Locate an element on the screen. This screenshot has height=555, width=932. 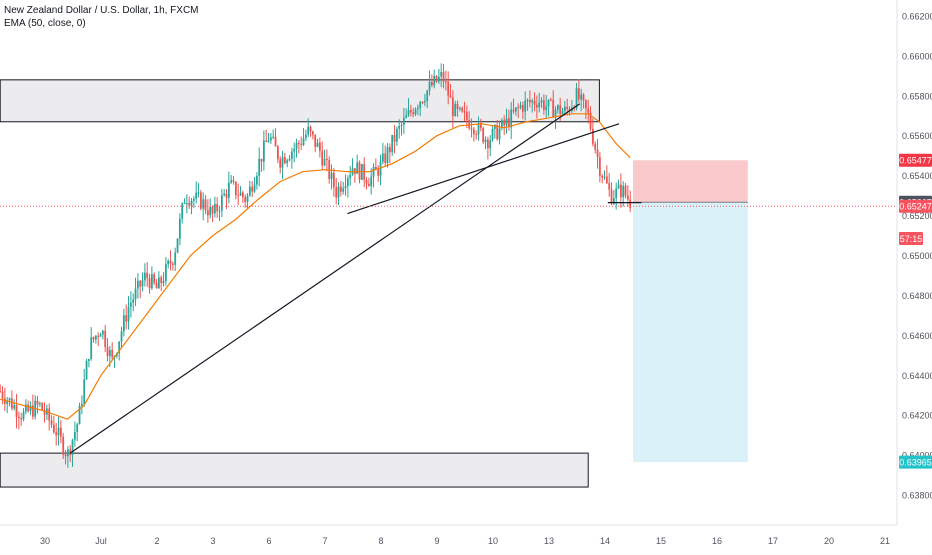
price-tick-label: 0.65000 is located at coordinates (917, 256).